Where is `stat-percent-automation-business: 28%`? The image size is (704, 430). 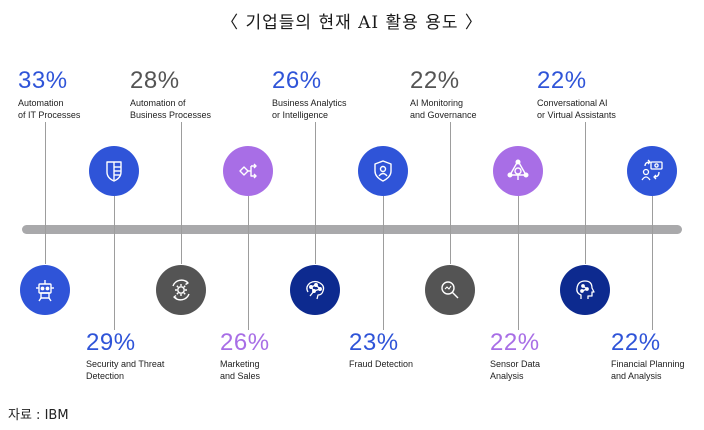
stat-percent-automation-business: 28% is located at coordinates (155, 80).